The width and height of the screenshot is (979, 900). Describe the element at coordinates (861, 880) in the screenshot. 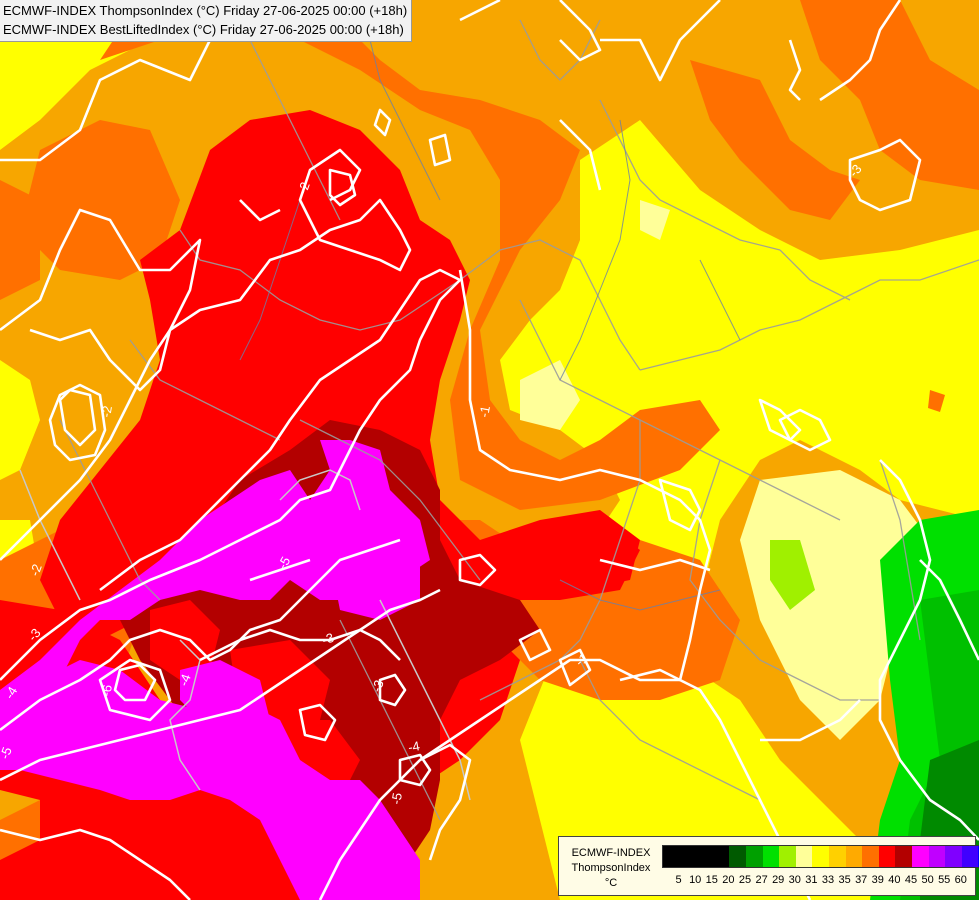

I see `legend-tick-label: 37` at that location.